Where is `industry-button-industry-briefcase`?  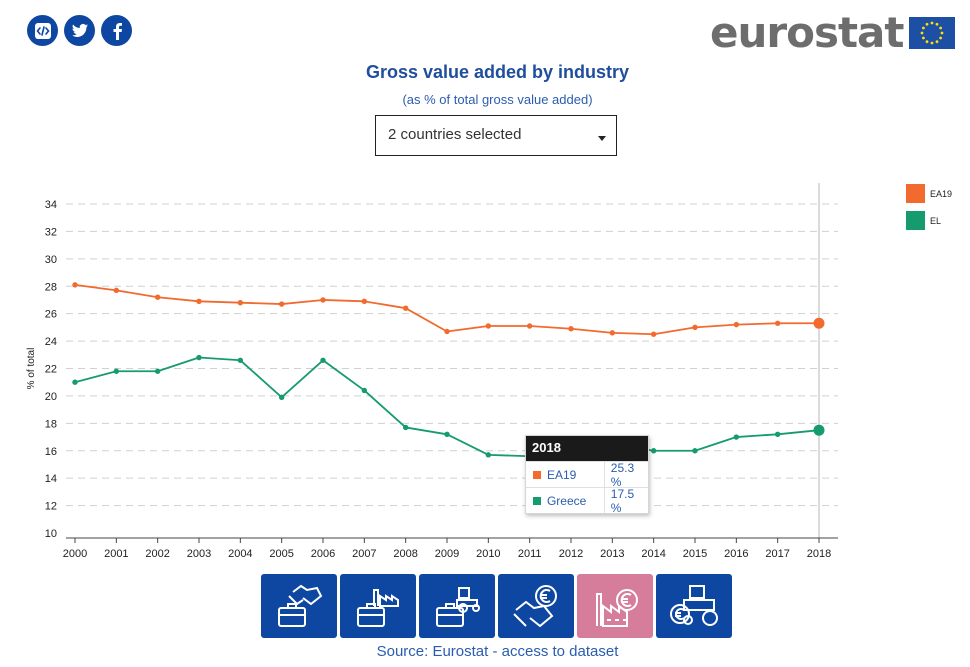
industry-button-industry-briefcase is located at coordinates (378, 606).